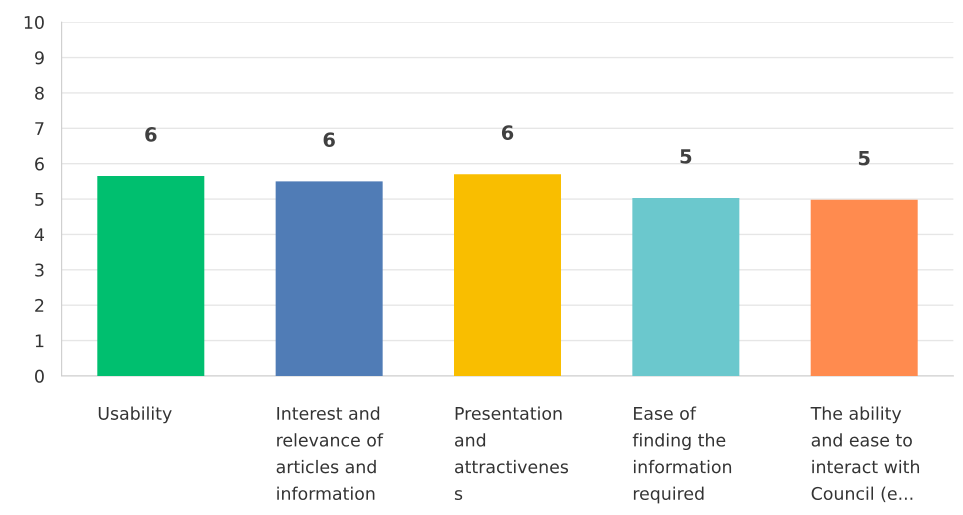 This screenshot has height=515, width=963. Describe the element at coordinates (39, 128) in the screenshot. I see `y-tick-label: 7` at that location.